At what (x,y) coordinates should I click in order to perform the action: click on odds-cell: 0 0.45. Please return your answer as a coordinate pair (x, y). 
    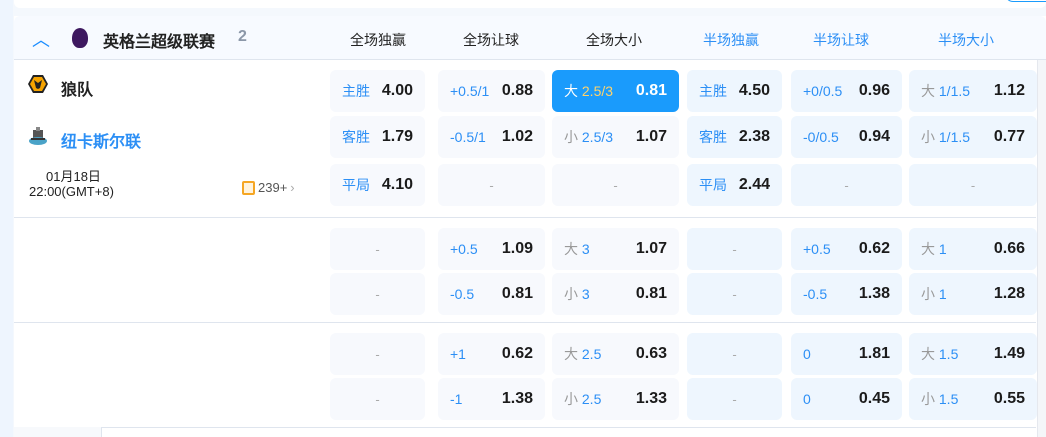
    Looking at the image, I should click on (846, 399).